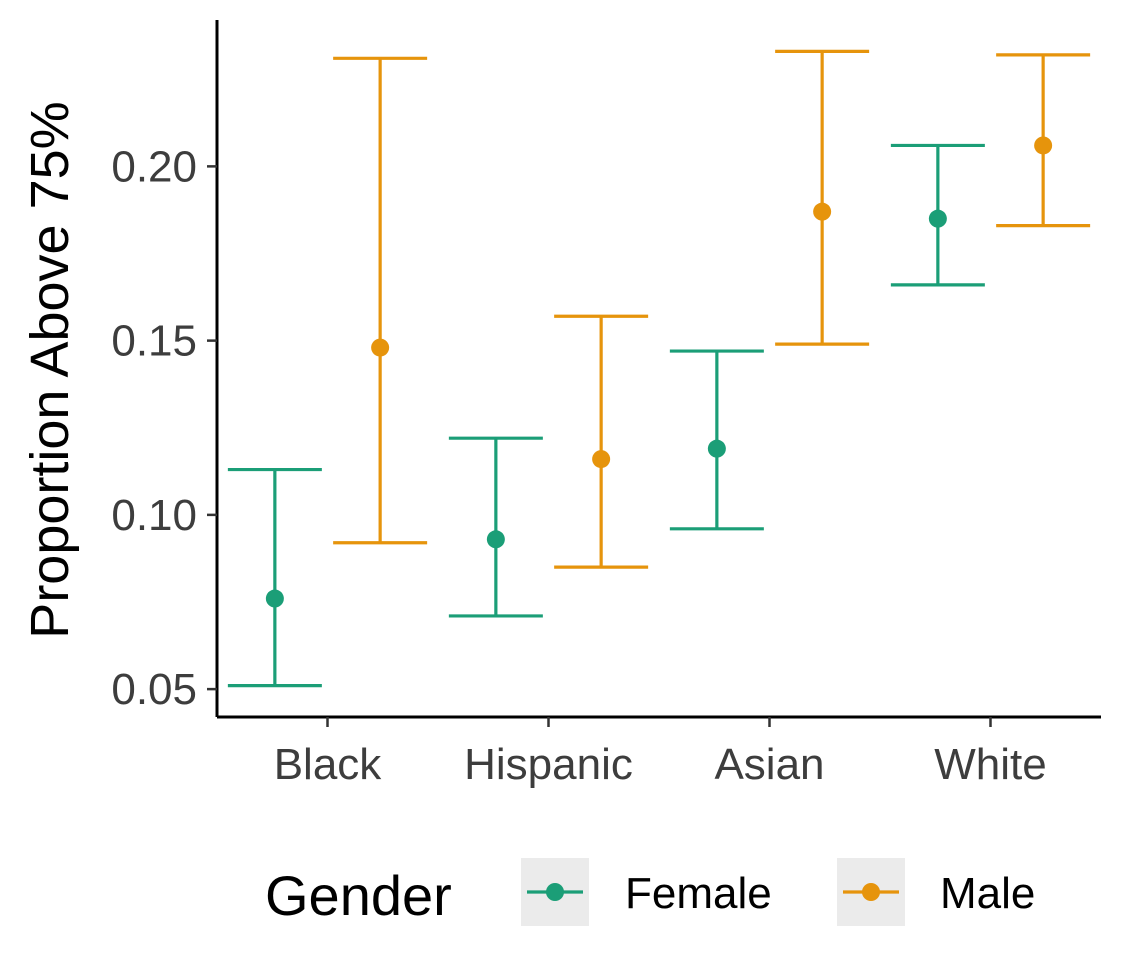  What do you see at coordinates (50, 369) in the screenshot?
I see `y-axis-title: Proportion Above 75%` at bounding box center [50, 369].